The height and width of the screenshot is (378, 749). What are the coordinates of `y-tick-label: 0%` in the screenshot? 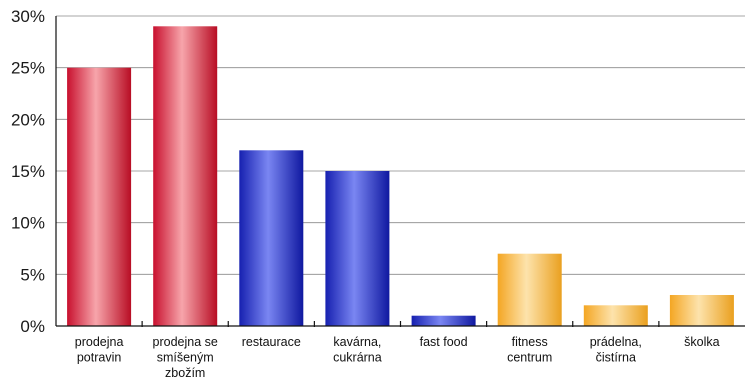 It's located at (32, 326).